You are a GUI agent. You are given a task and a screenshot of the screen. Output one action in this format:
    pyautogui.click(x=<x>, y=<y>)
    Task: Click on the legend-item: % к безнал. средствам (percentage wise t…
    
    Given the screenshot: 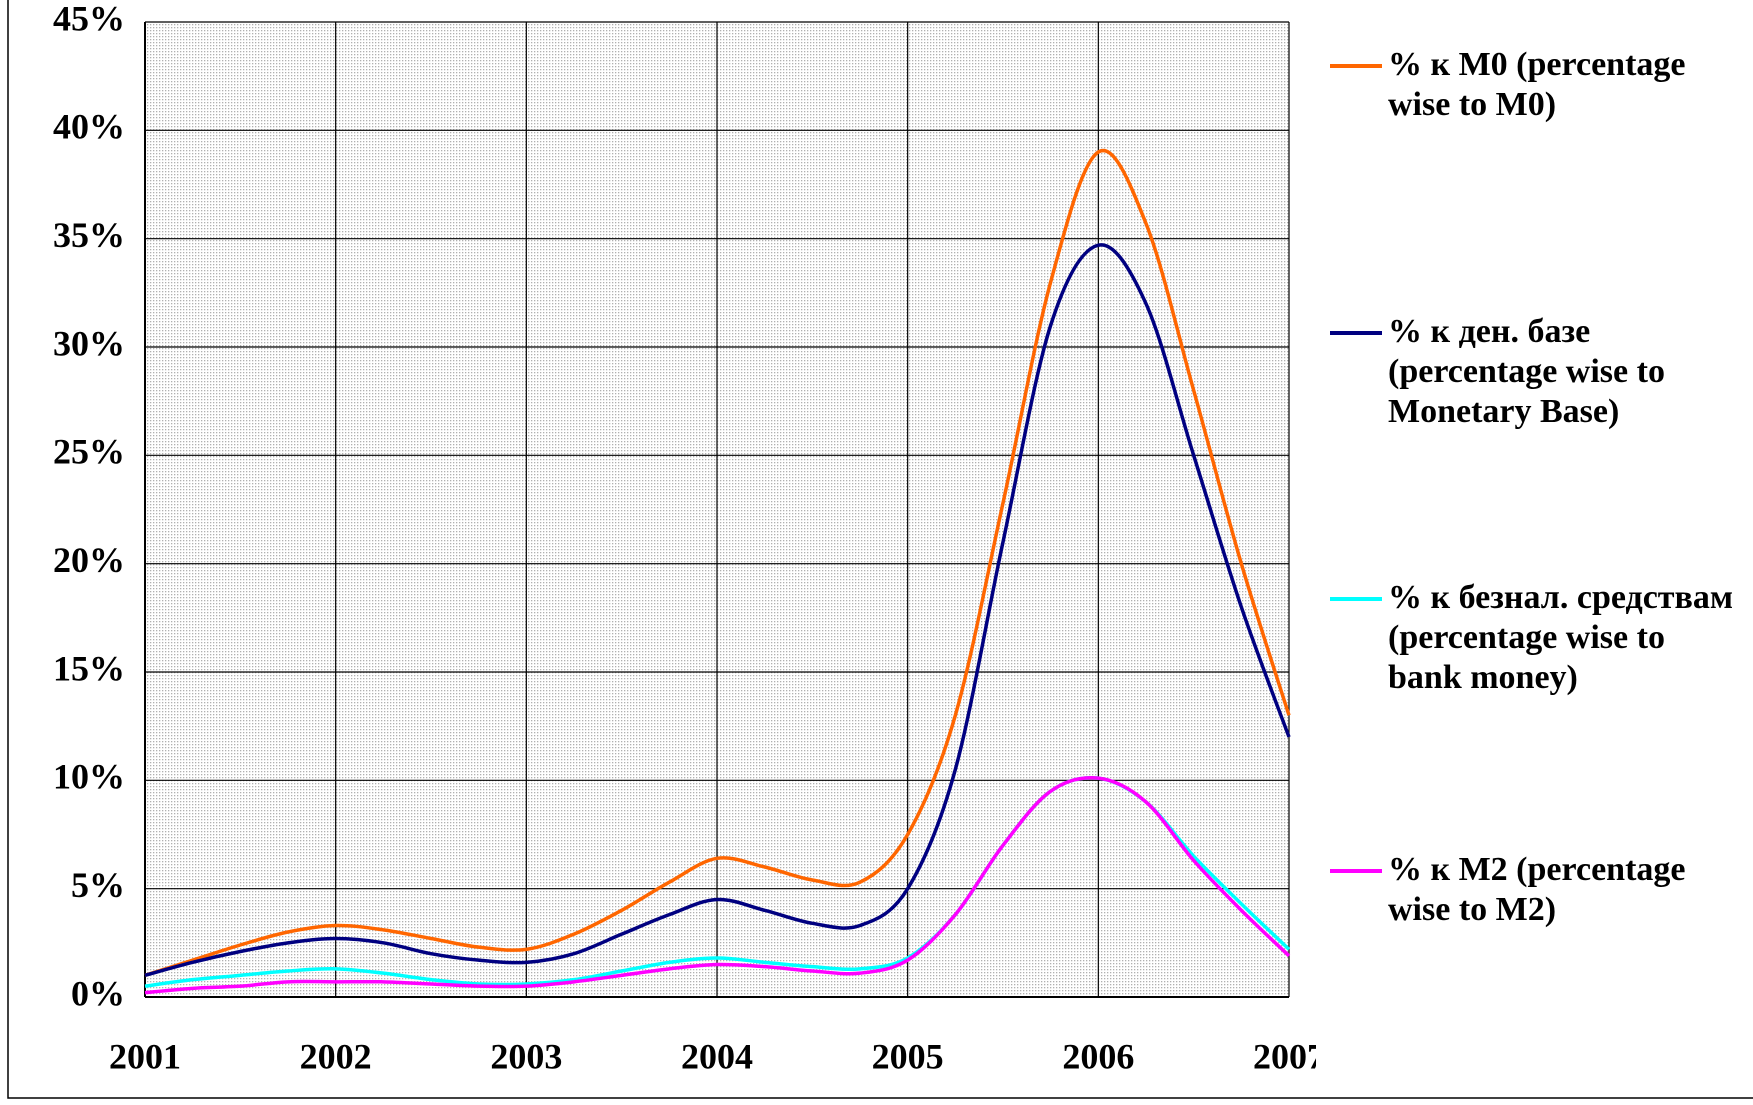 What is the action you would take?
    pyautogui.click(x=1540, y=638)
    